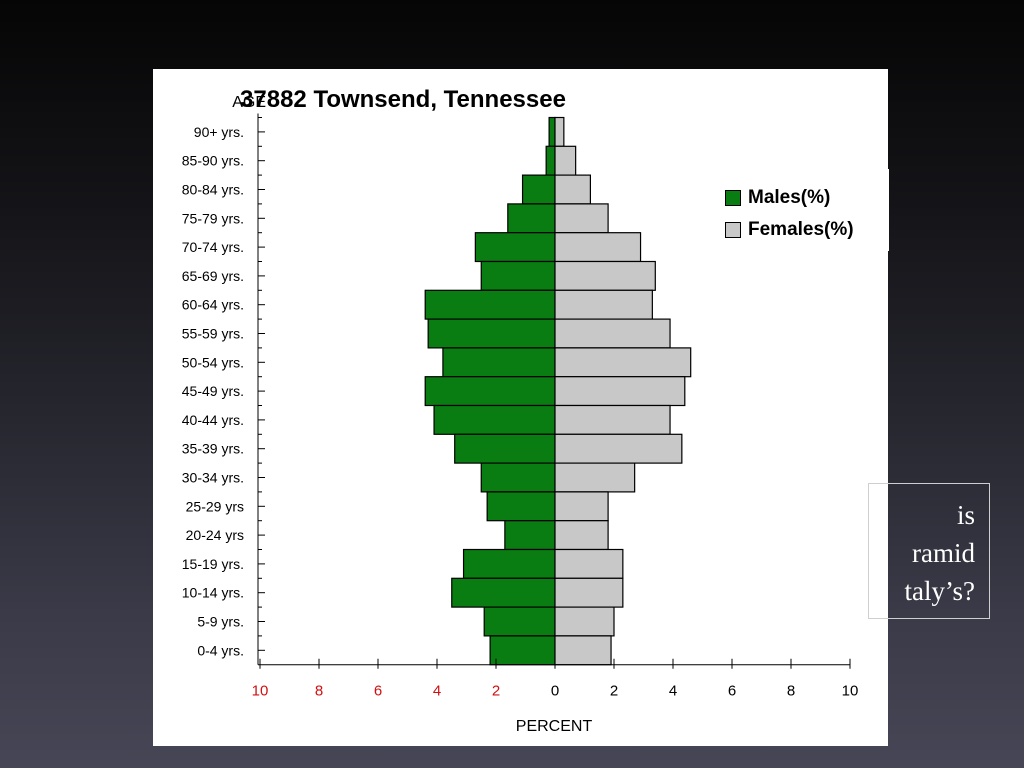  I want to click on legend-item-males: Males(%), so click(777, 198).